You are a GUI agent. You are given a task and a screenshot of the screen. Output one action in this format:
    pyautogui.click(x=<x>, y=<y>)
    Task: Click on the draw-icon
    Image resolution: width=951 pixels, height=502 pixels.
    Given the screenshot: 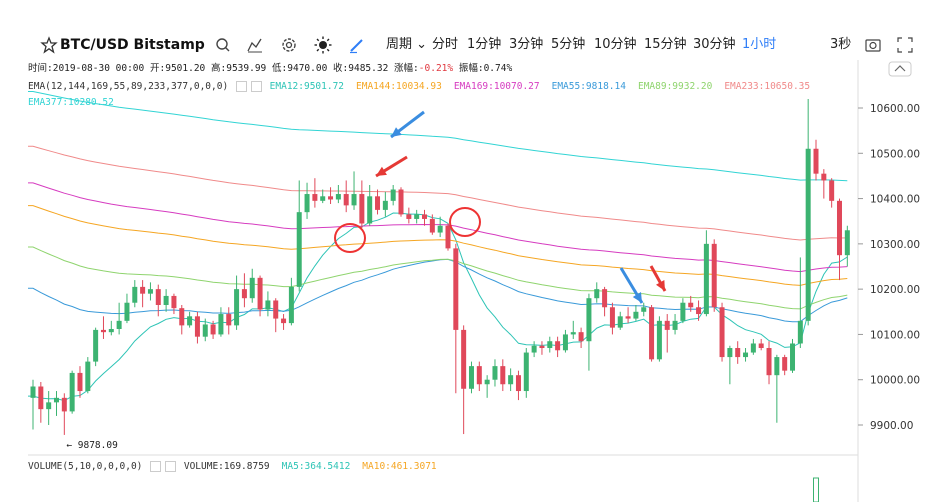 What is the action you would take?
    pyautogui.click(x=357, y=45)
    